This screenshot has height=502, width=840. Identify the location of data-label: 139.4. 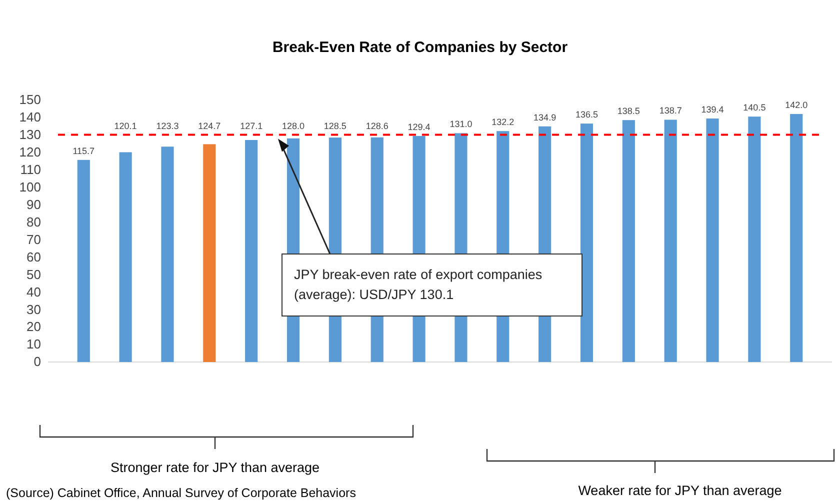
(712, 109).